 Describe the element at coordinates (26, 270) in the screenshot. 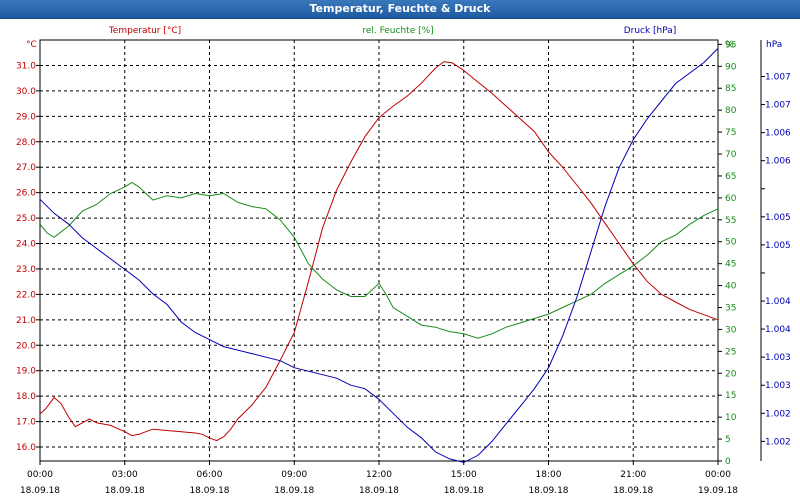

I see `temperature-tick-label: 23.0` at that location.